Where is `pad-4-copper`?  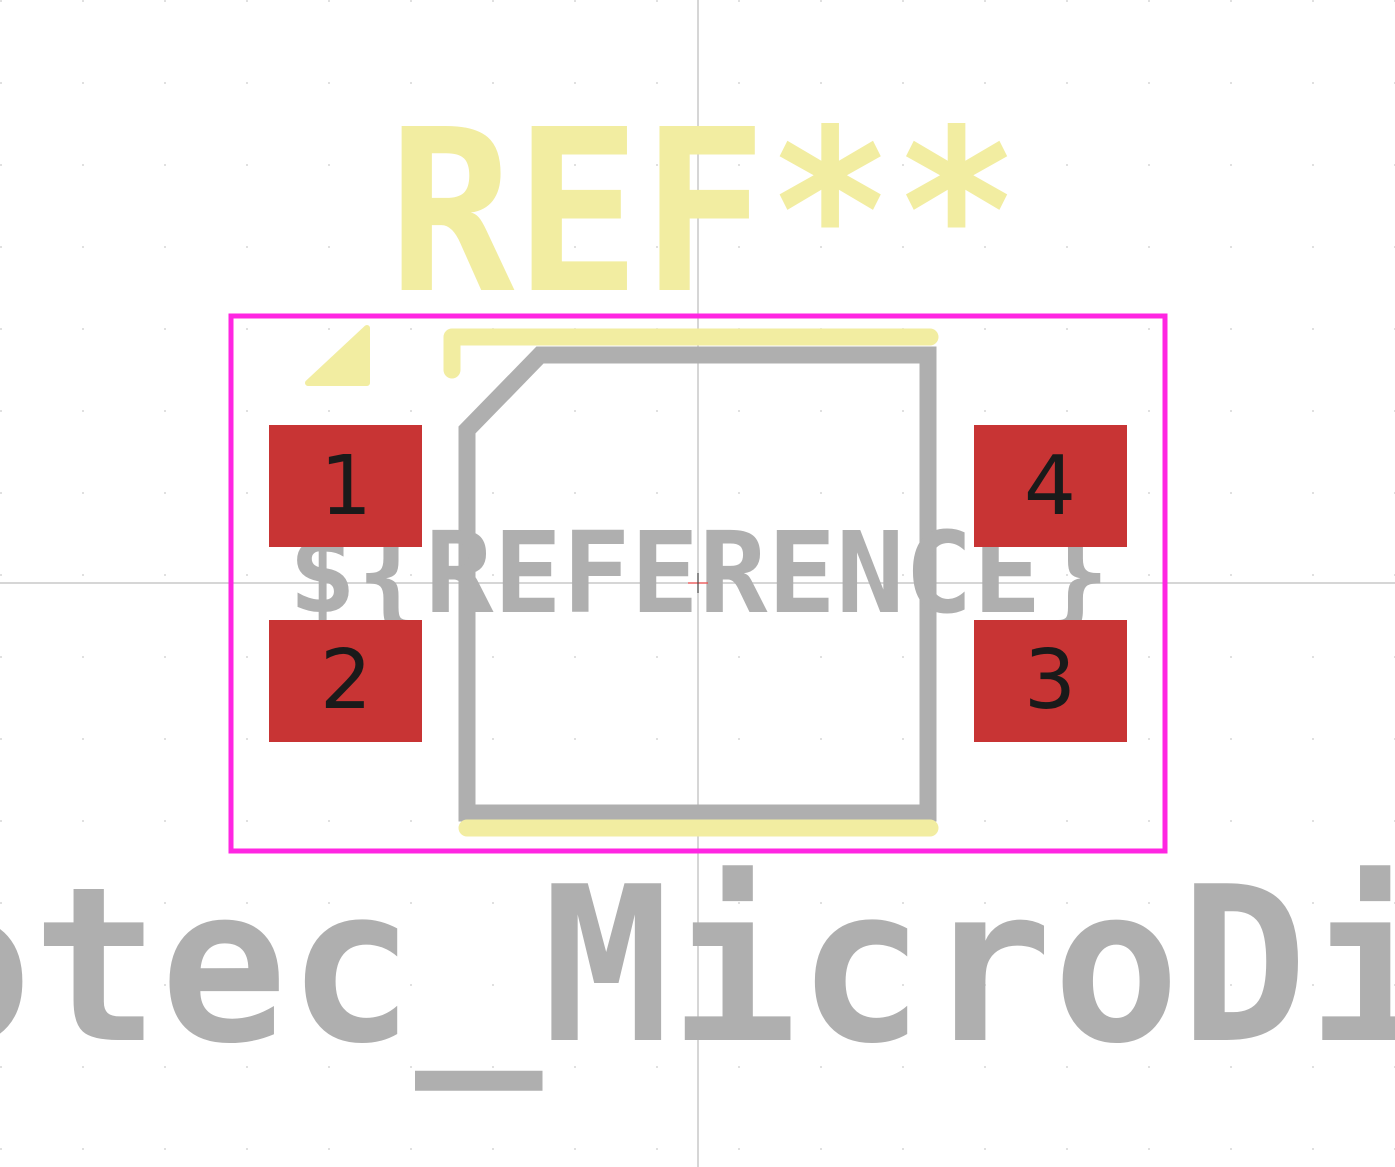
pad-4-copper is located at coordinates (1050, 486).